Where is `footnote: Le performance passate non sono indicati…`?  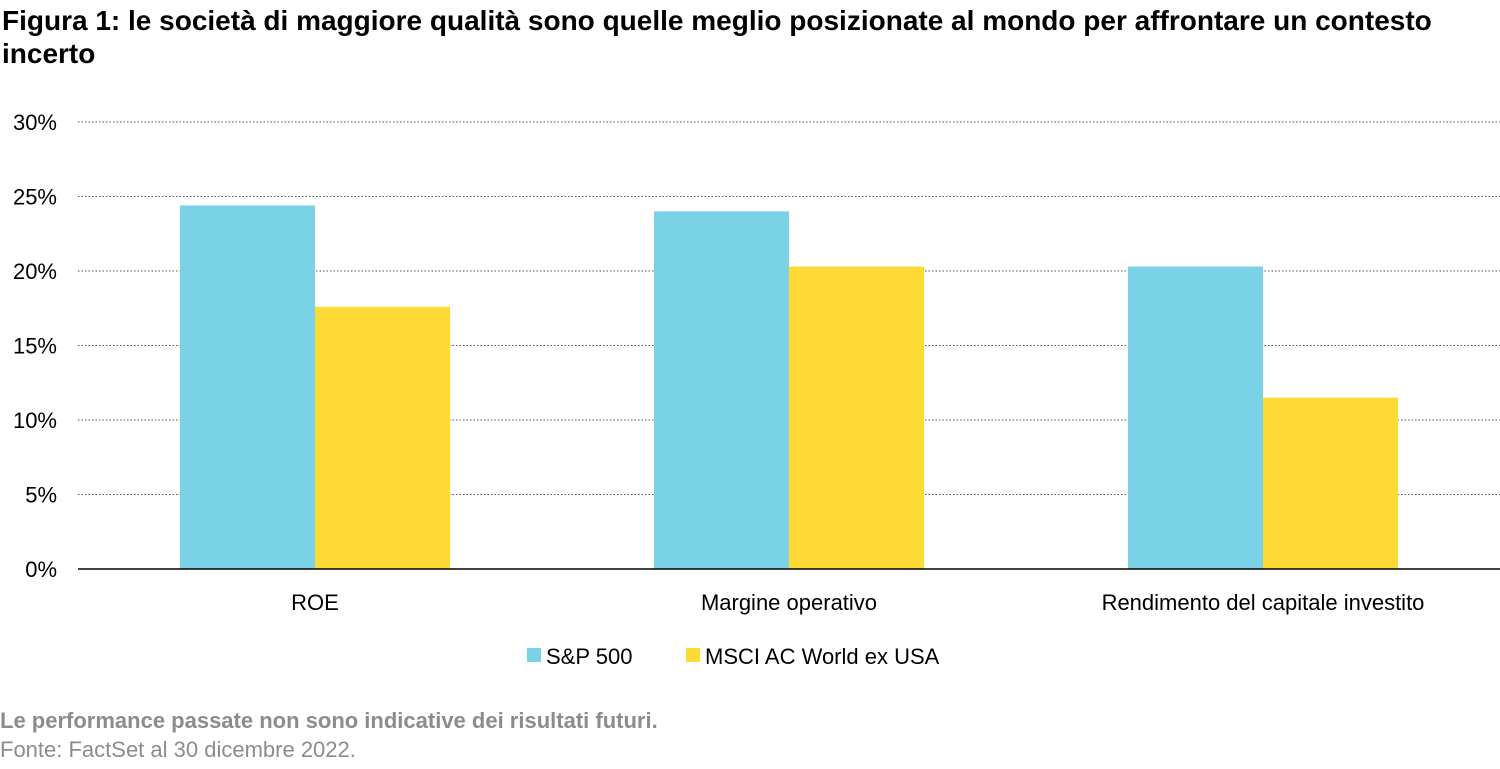
footnote: Le performance passate non sono indicati… is located at coordinates (329, 735).